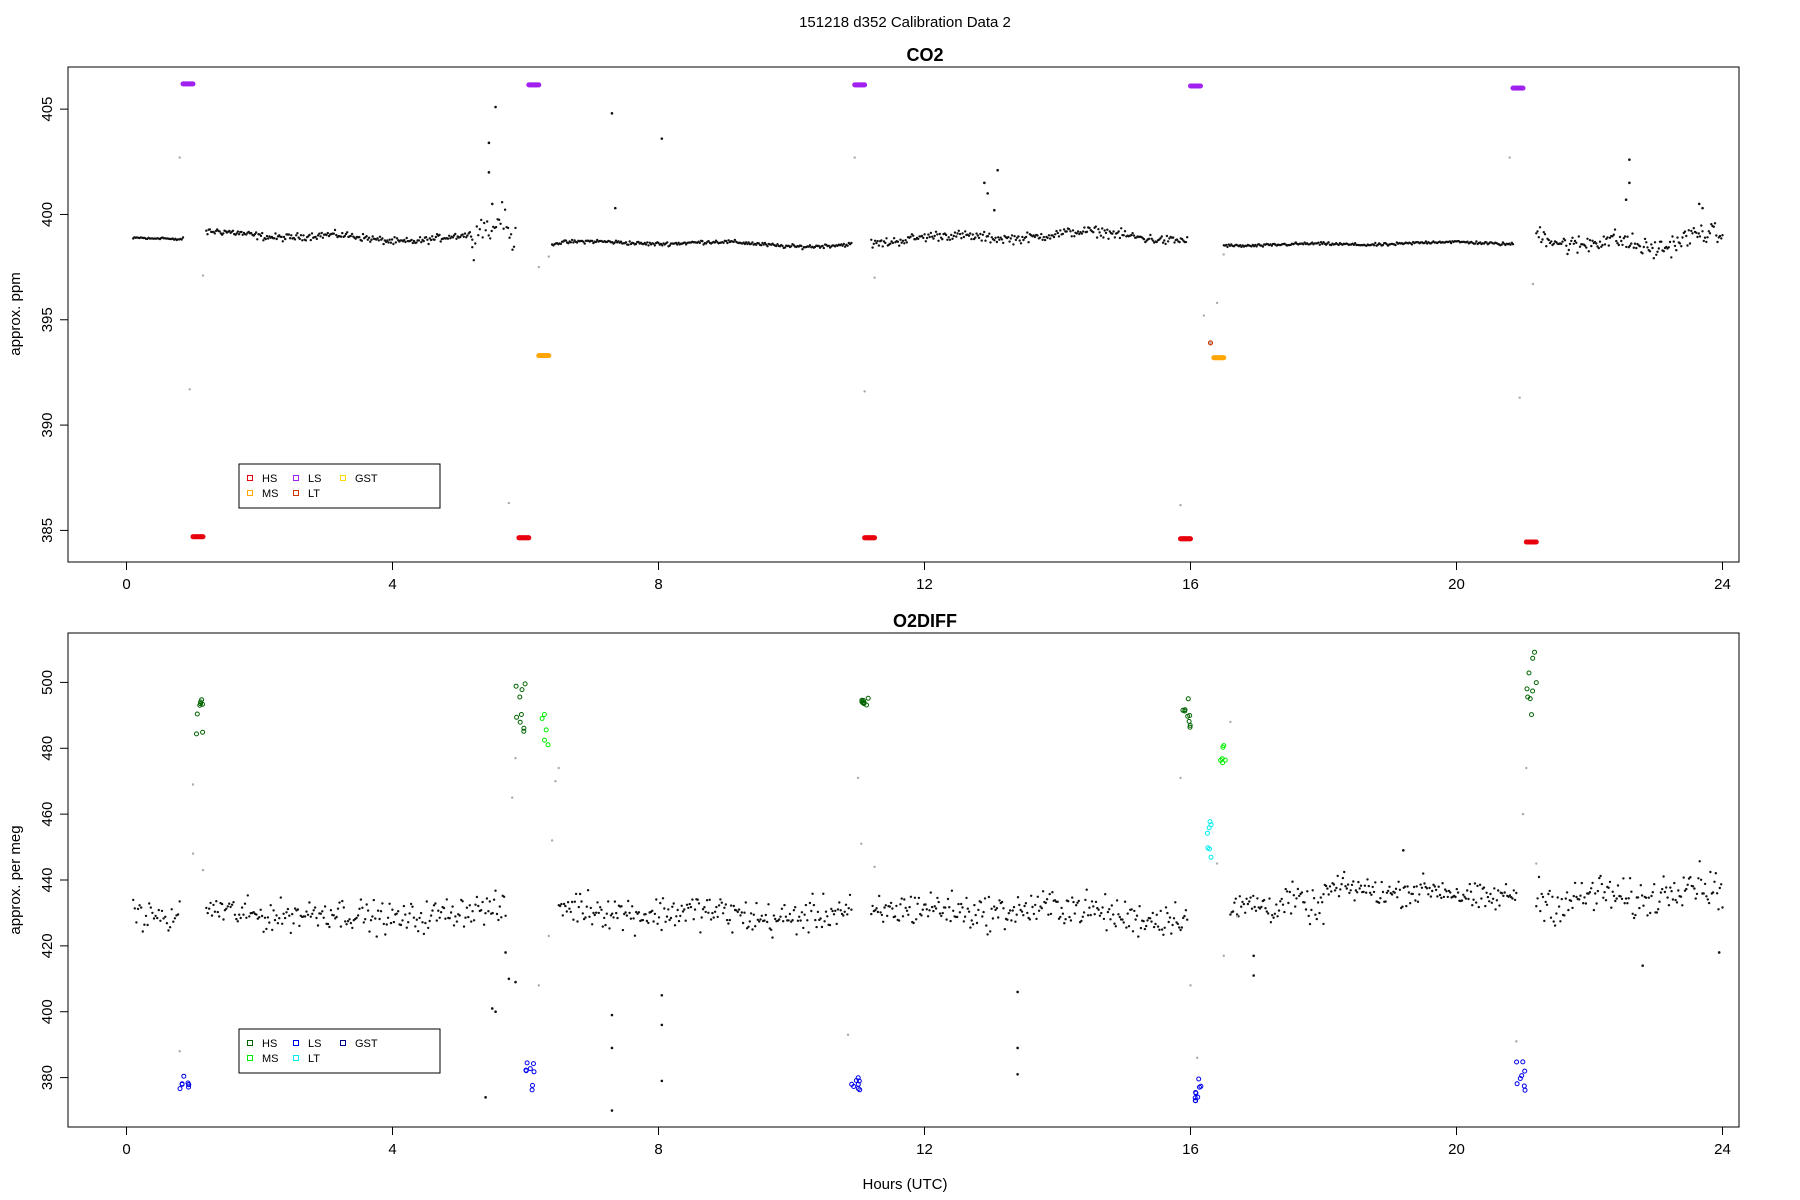 Image resolution: width=1800 pixels, height=1200 pixels. Describe the element at coordinates (47, 748) in the screenshot. I see `o2diff-y-tick-label: 480` at that location.